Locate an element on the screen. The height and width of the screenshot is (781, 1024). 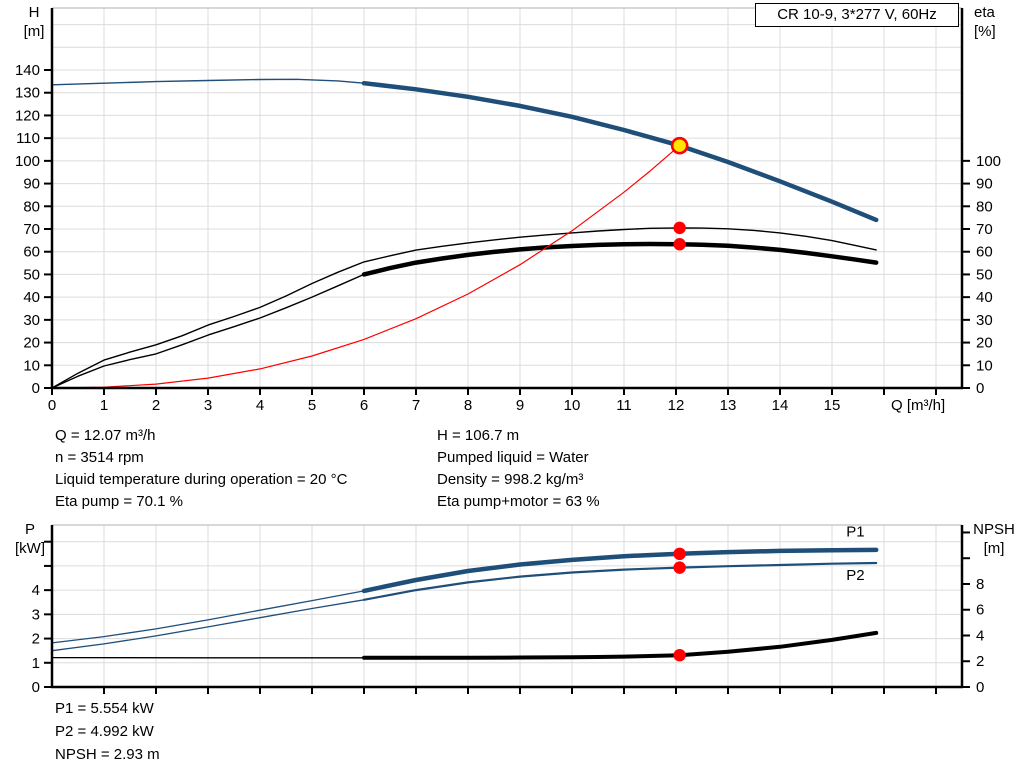
eta-pump-motor-curve-low-flow is located at coordinates (208, 331).